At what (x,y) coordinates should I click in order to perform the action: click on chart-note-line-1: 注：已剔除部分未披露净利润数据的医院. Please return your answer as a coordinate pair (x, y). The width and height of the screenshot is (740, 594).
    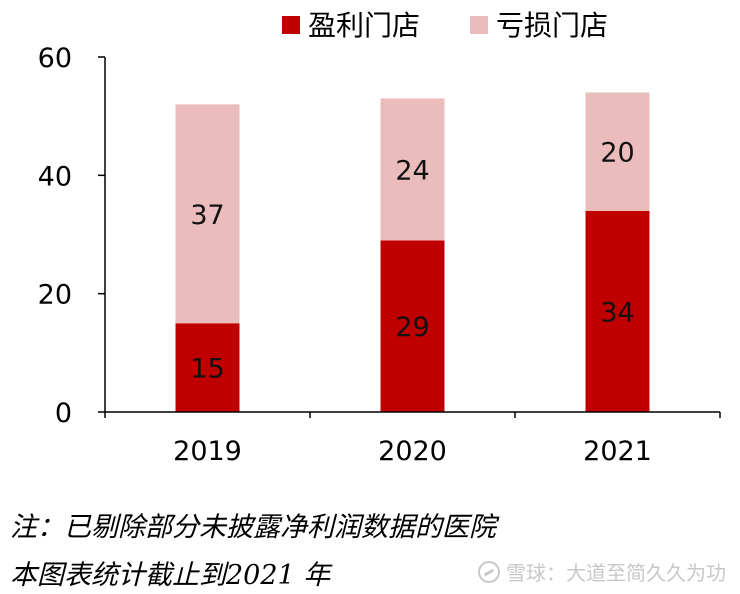
    Looking at the image, I should click on (253, 527).